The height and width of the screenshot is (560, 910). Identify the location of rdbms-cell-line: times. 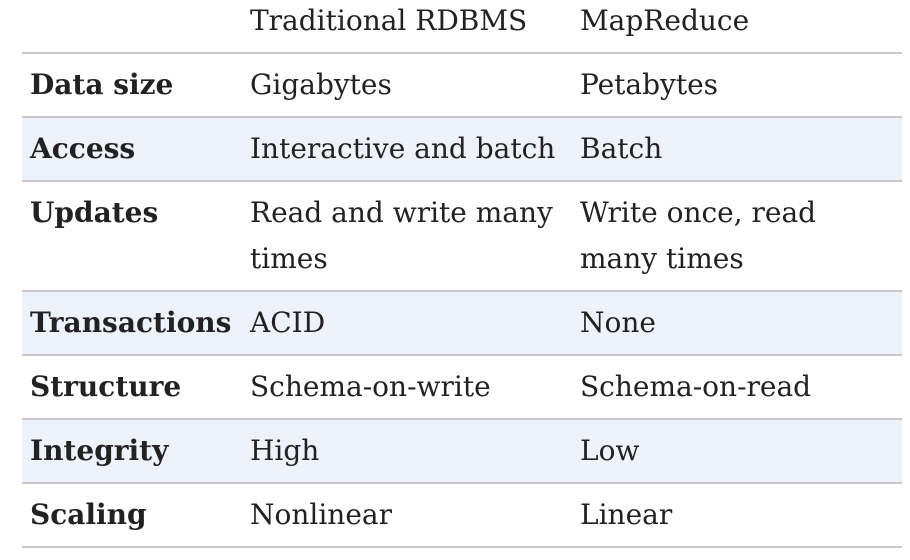
(289, 258).